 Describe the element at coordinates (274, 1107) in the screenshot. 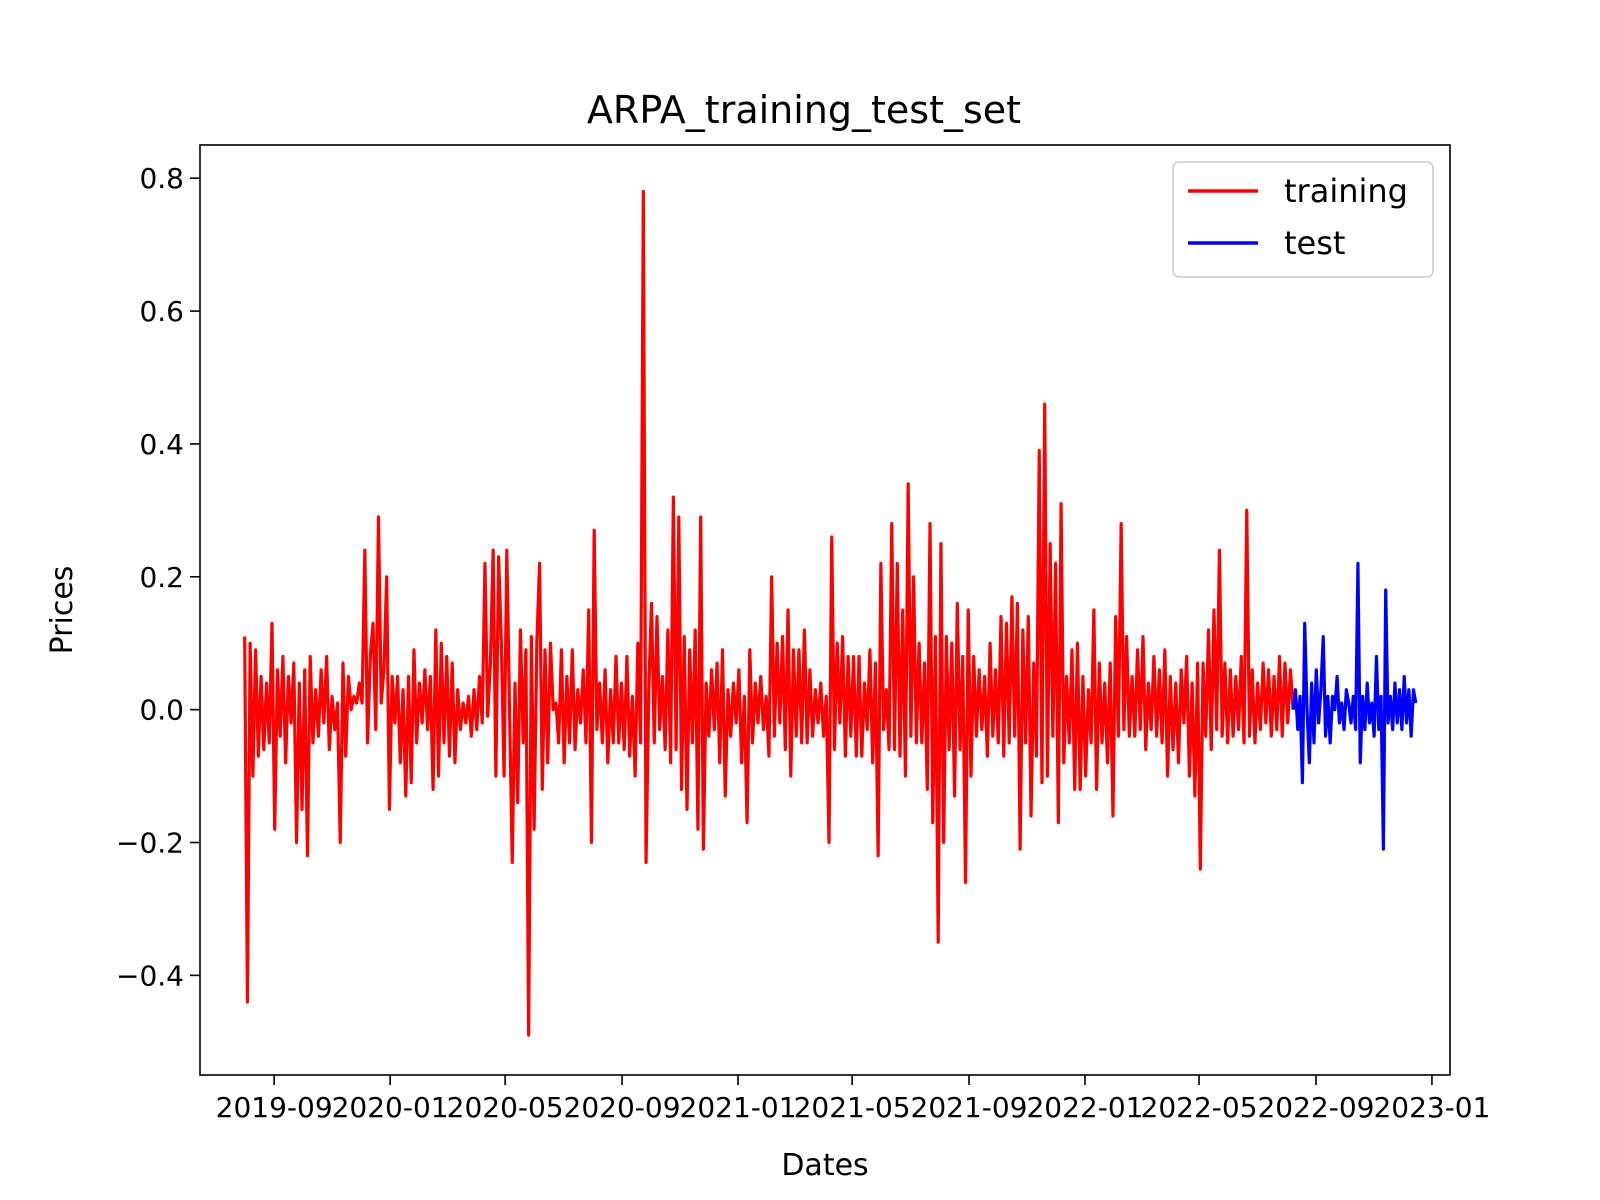

I see `x-tick-label: 2019-09` at that location.